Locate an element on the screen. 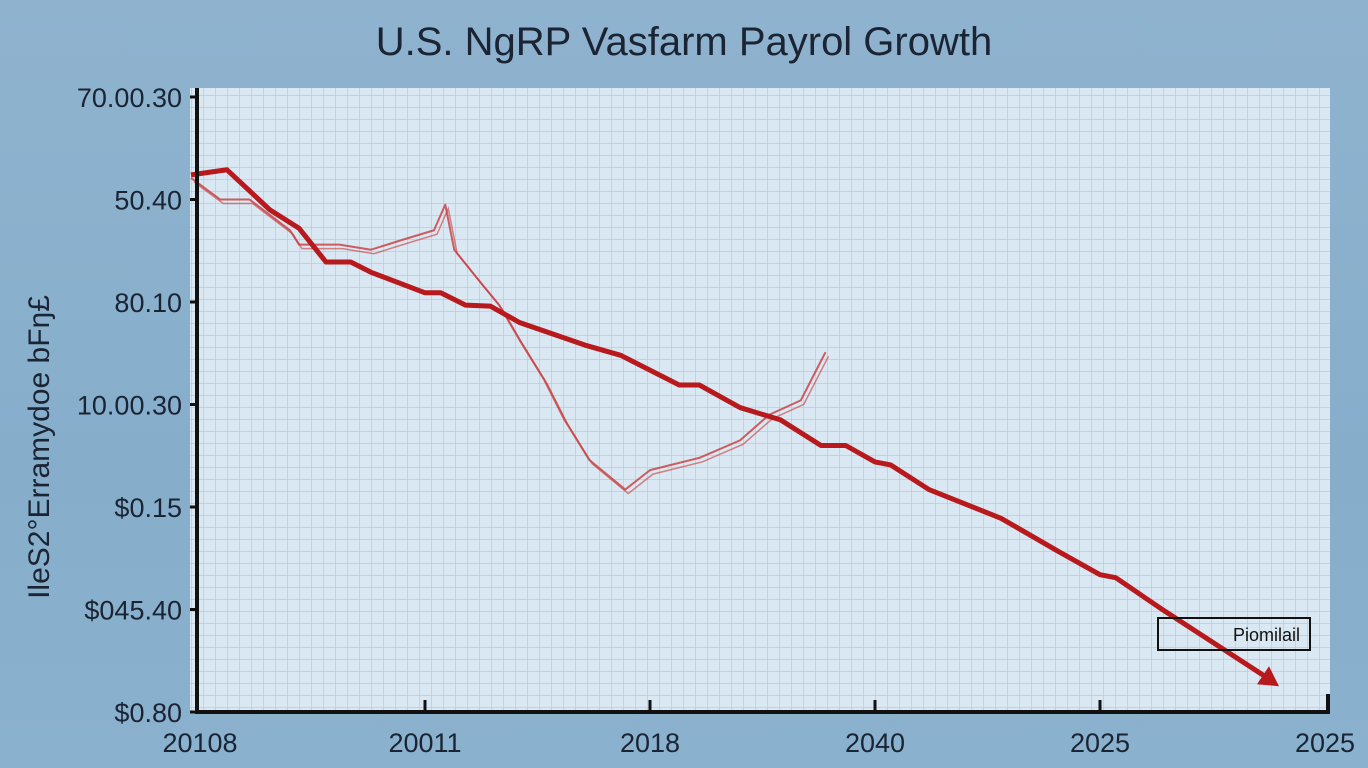 Image resolution: width=1368 pixels, height=768 pixels. x-tick-label: 2040 is located at coordinates (875, 743).